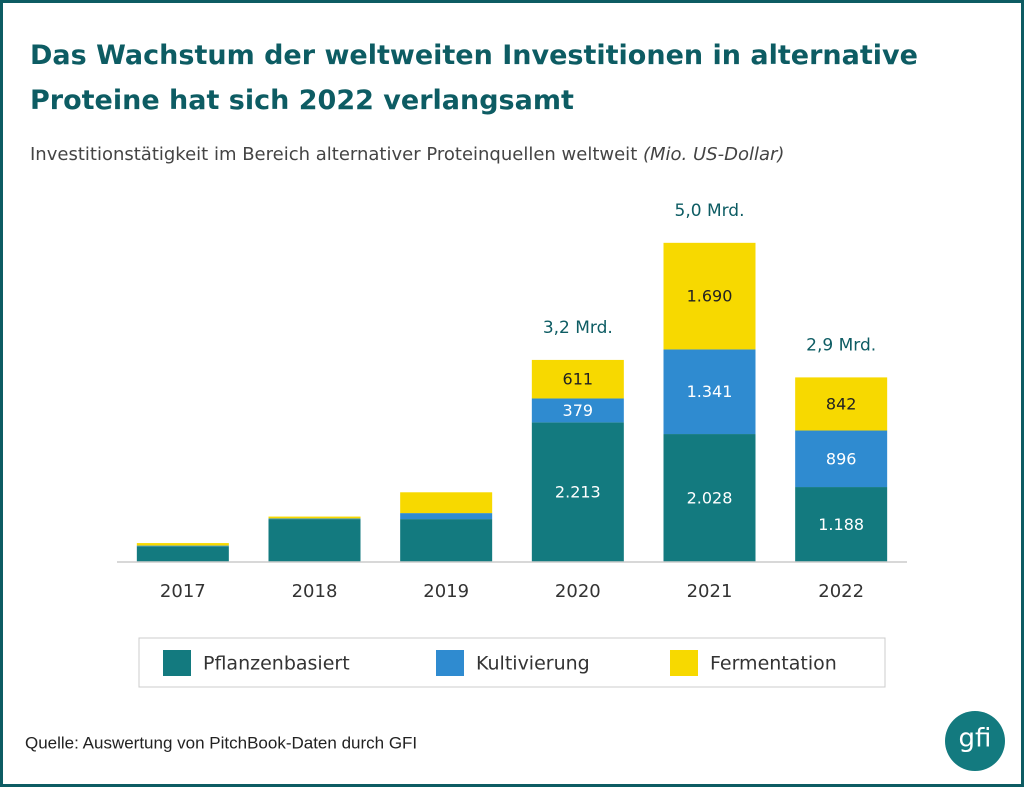 The height and width of the screenshot is (787, 1024). Describe the element at coordinates (276, 664) in the screenshot. I see `legend-label: Pflanzenbasiert` at that location.